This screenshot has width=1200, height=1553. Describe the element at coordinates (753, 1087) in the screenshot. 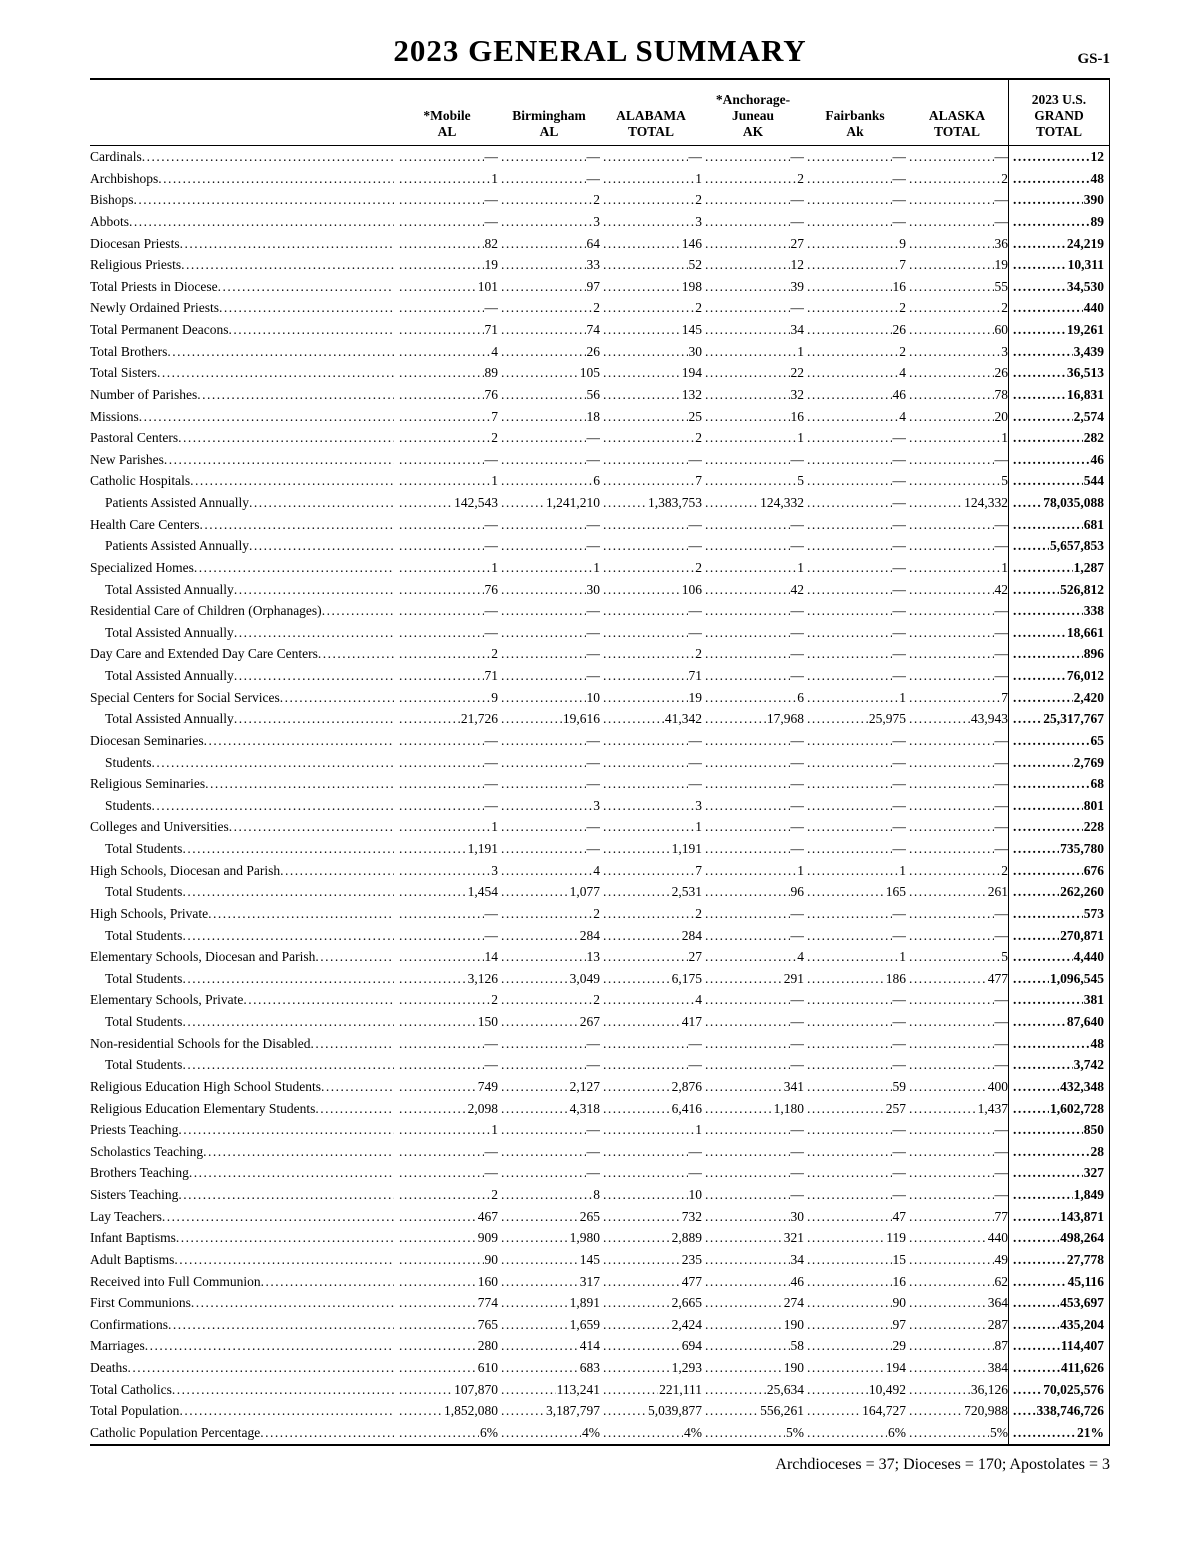

I see `value-cell: 341` at that location.